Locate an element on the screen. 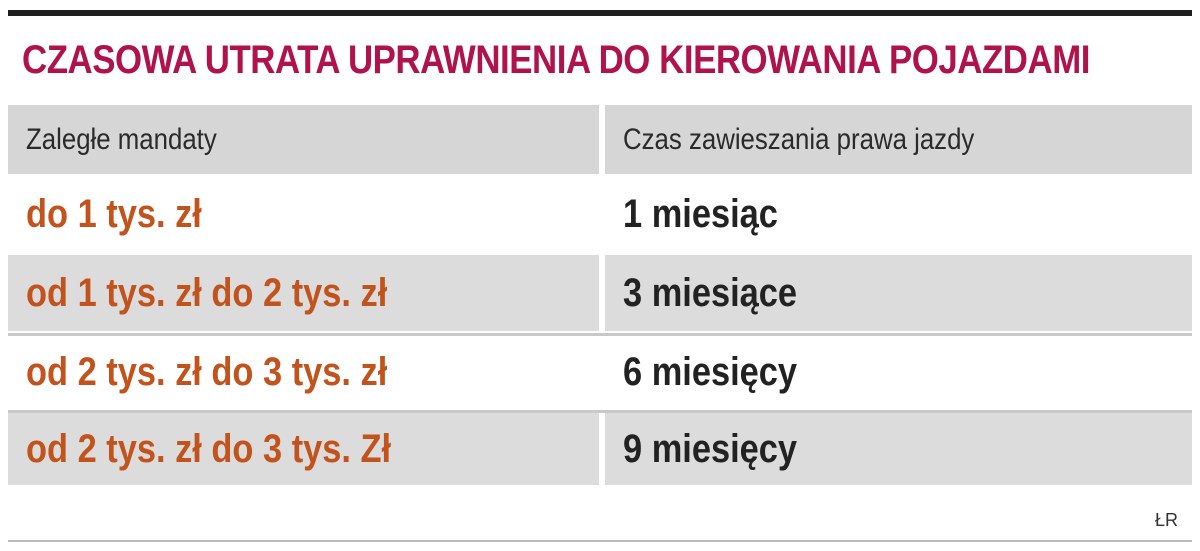  table-row: od 1 tys. zł do 2 tys. zł 3 miesiące is located at coordinates (600, 293).